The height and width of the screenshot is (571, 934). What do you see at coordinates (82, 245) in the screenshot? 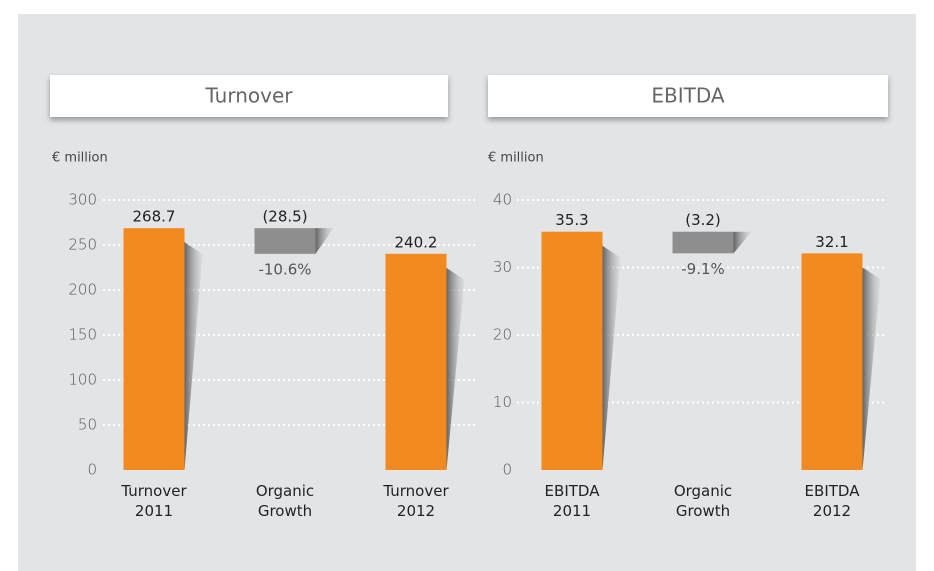
I see `y-tick-label: 250` at bounding box center [82, 245].